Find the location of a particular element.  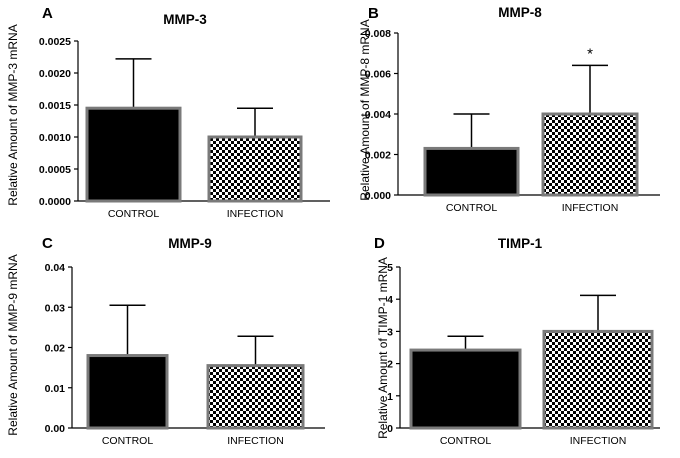

panel-c: C MMP-9 Relative Amount of MMP-9 mRNA is located at coordinates (109, 335).